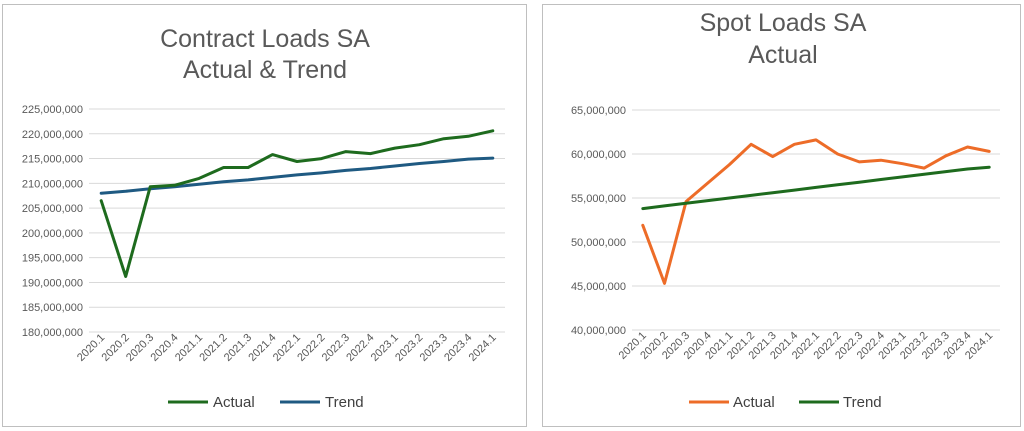 Image resolution: width=1024 pixels, height=431 pixels. What do you see at coordinates (783, 23) in the screenshot?
I see `chart-title-line1: Spot Loads SA` at bounding box center [783, 23].